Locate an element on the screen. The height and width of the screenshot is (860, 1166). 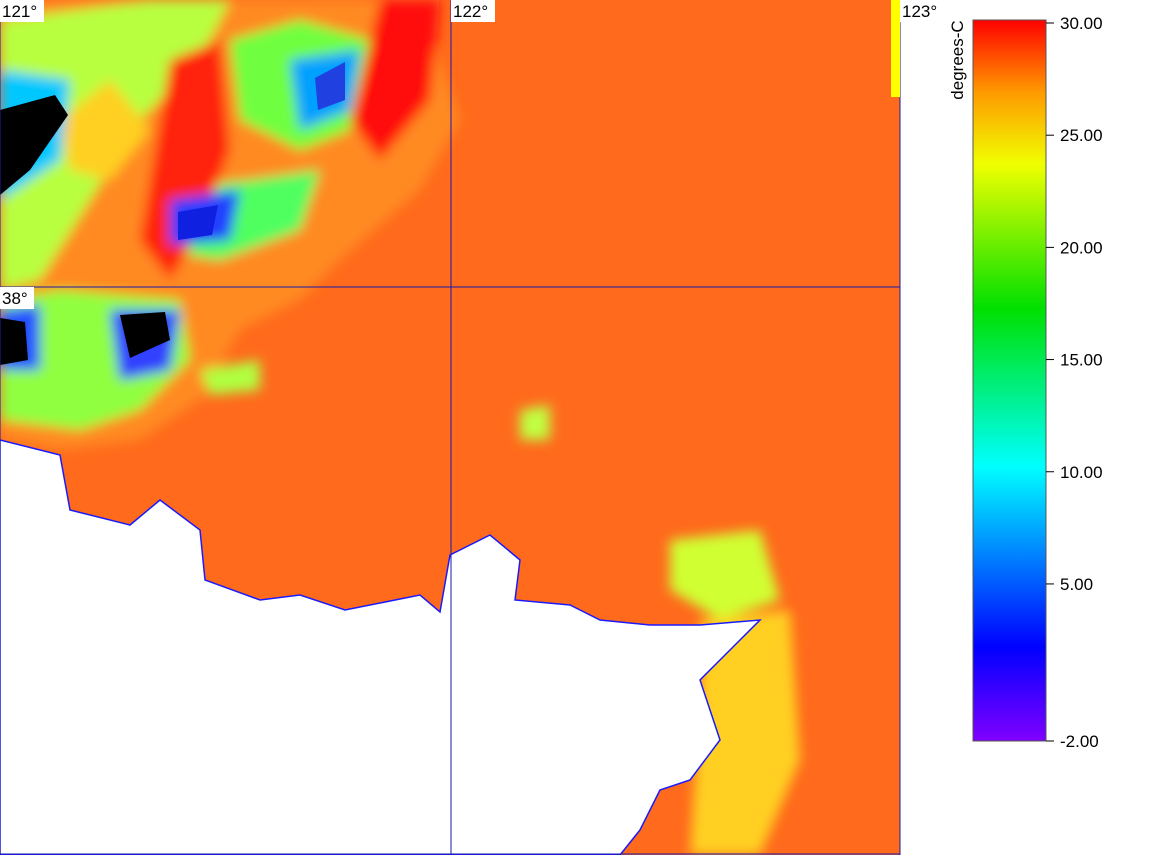
colorbar-tick-label: 10.00 is located at coordinates (1081, 472).